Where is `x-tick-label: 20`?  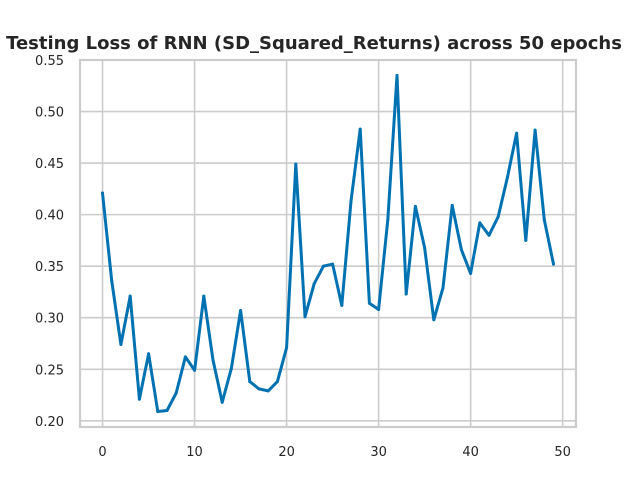 x-tick-label: 20 is located at coordinates (286, 452).